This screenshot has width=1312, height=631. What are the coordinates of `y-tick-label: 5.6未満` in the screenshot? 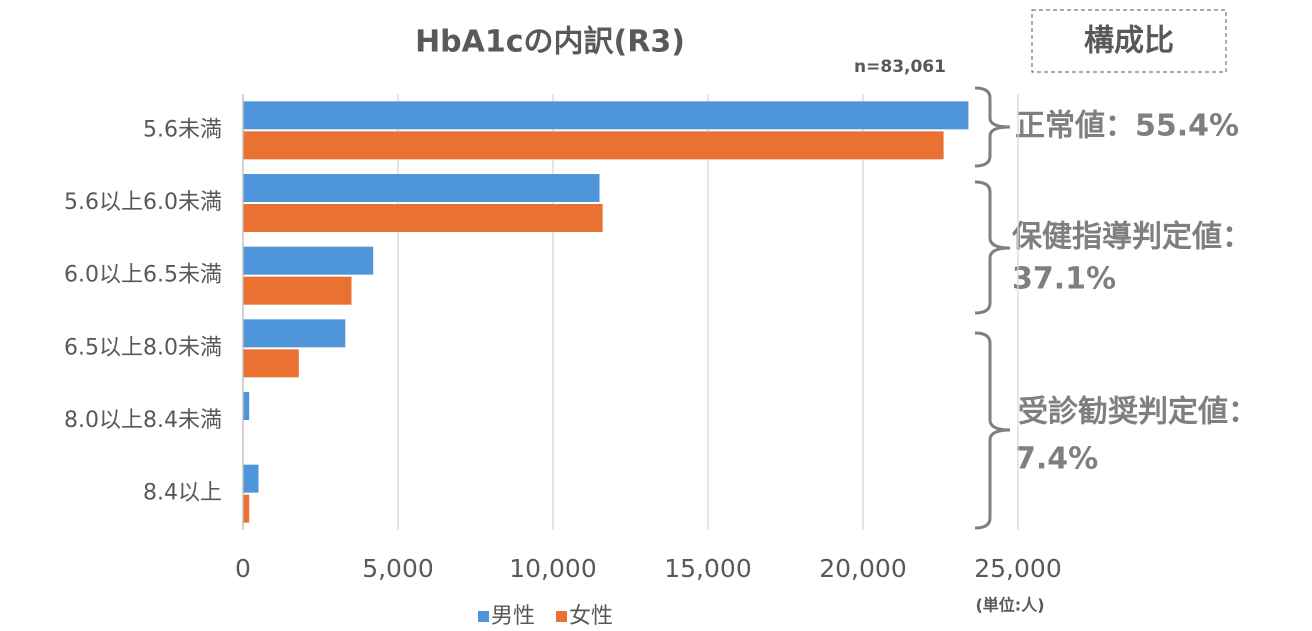 It's located at (182, 129).